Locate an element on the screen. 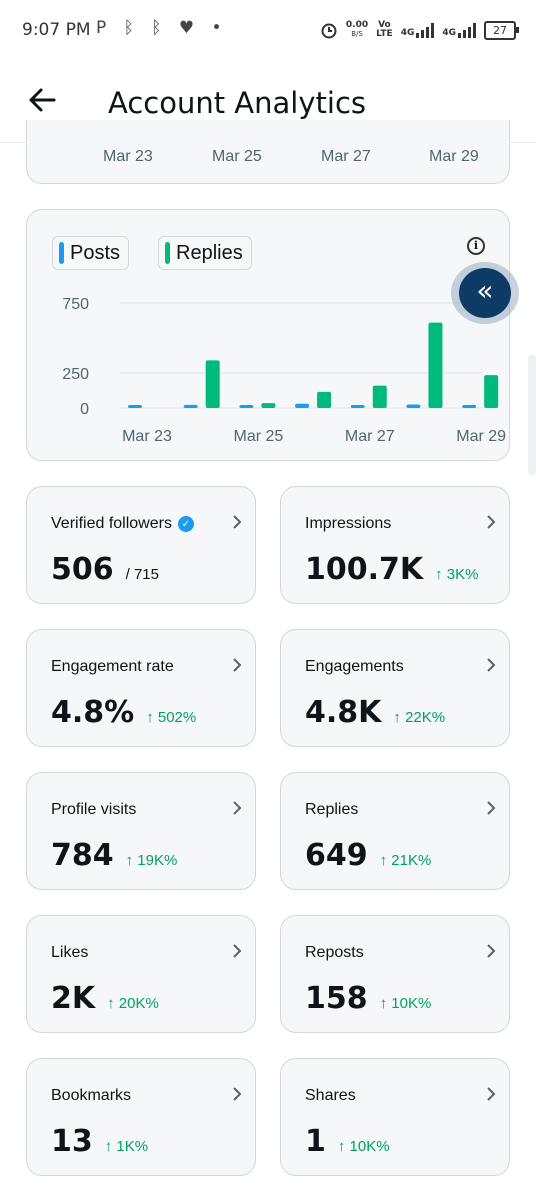 The image size is (536, 1200). y-tick-label: 0 is located at coordinates (84, 409).